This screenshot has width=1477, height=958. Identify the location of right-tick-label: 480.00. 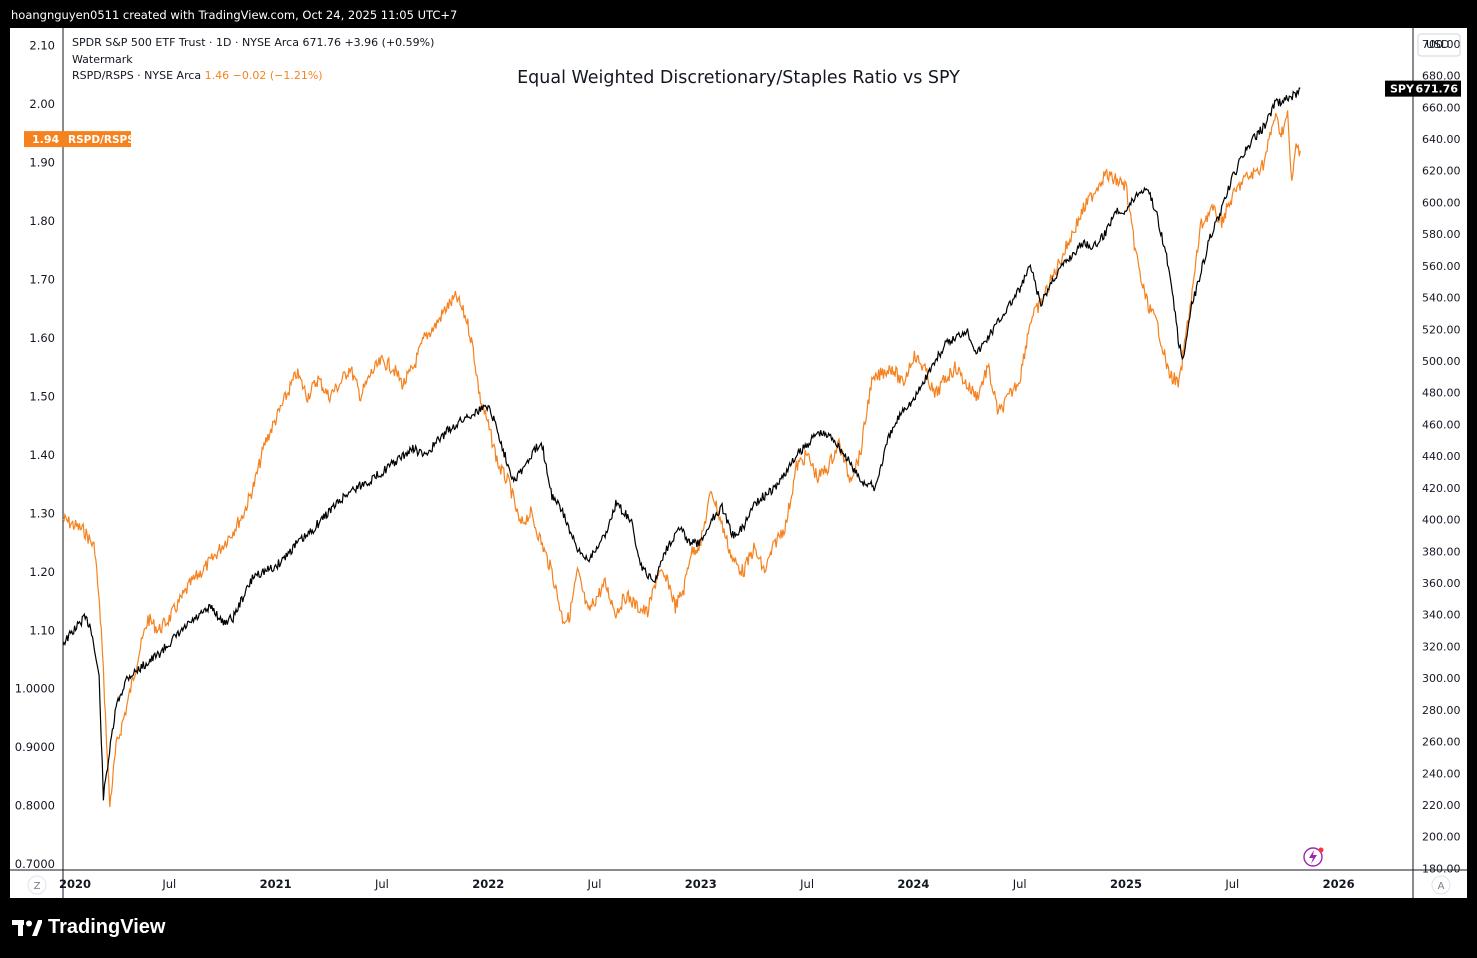
(1441, 393).